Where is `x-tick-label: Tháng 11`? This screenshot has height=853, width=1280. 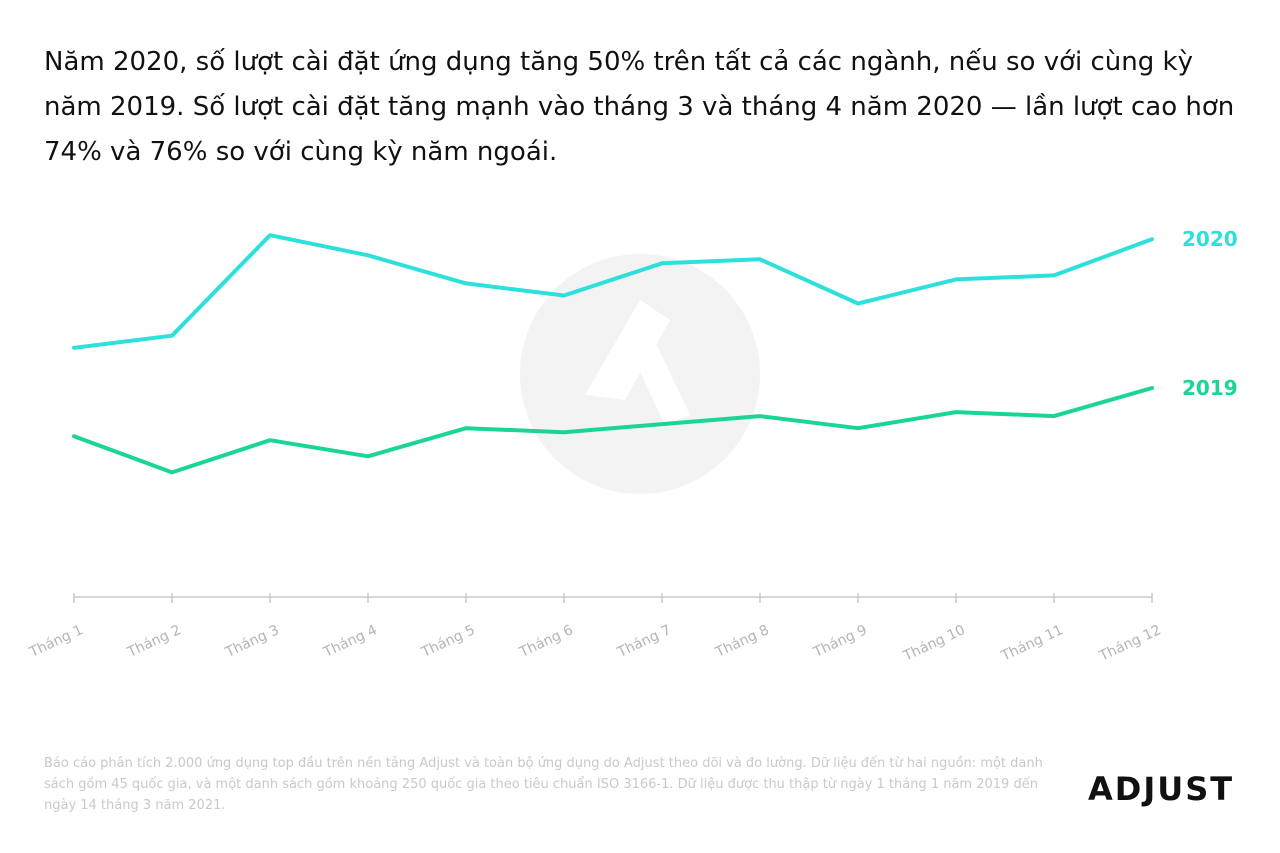 x-tick-label: Tháng 11 is located at coordinates (1032, 643).